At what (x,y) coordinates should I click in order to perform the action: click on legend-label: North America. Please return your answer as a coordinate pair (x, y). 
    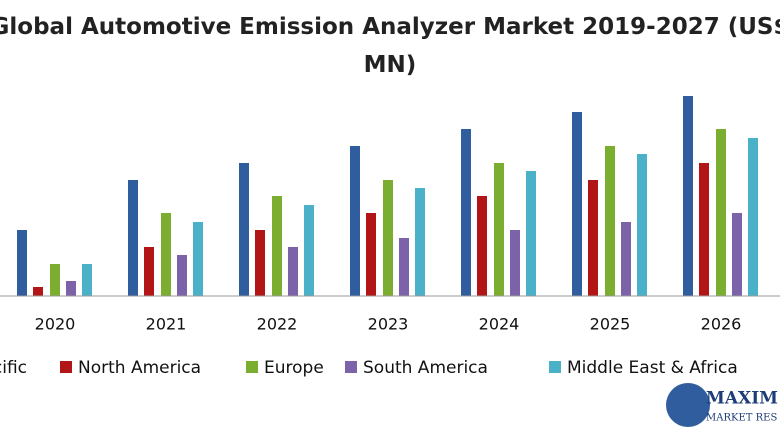
    Looking at the image, I should click on (139, 368).